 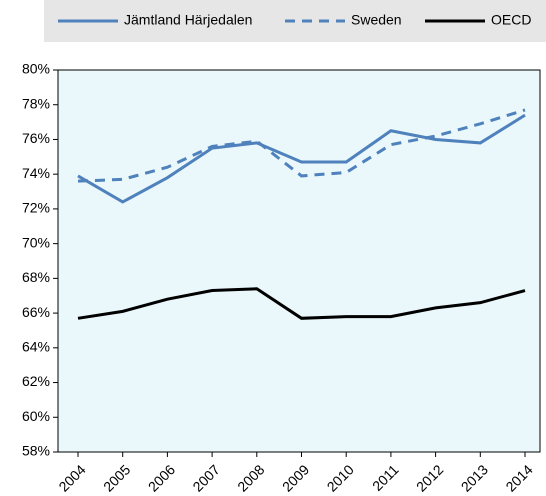 I want to click on y-tick-label: 58%, so click(x=36, y=451).